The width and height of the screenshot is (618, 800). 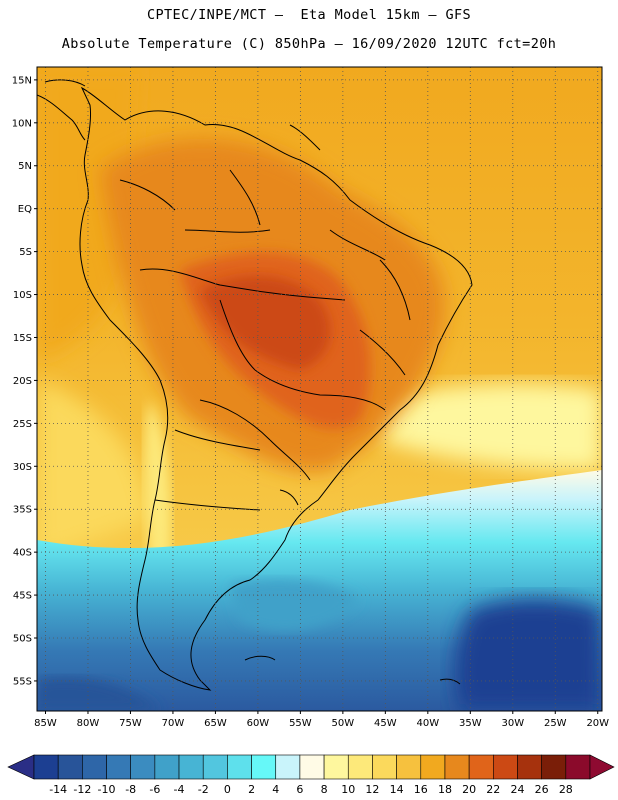 I want to click on lat-tick-label: 20S, so click(x=22, y=381).